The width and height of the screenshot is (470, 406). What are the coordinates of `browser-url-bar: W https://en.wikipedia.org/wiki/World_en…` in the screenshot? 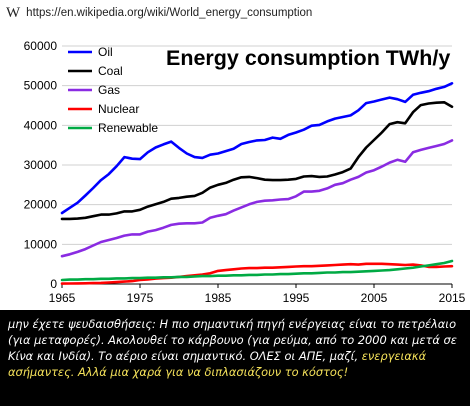 It's located at (235, 13).